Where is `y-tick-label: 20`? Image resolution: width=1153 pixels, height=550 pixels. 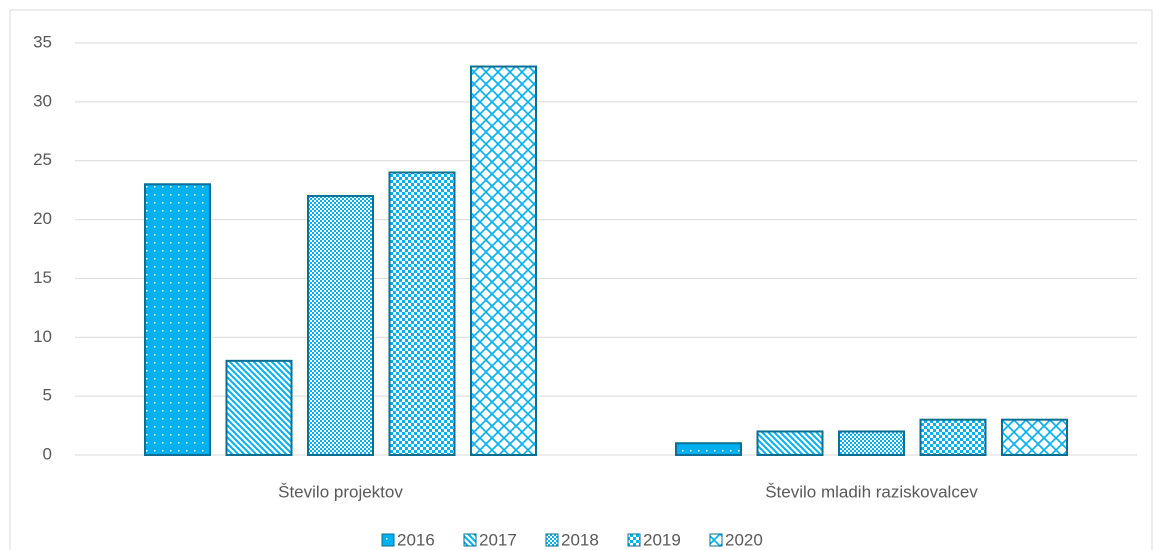 y-tick-label: 20 is located at coordinates (42, 218).